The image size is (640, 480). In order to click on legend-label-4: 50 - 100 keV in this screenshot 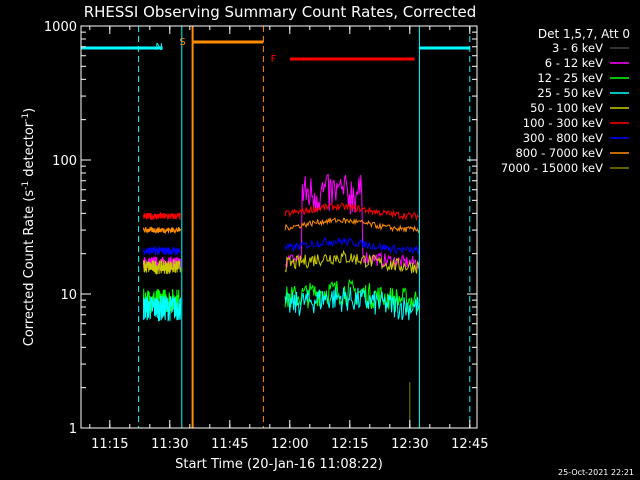, I will do `click(566, 108)`.